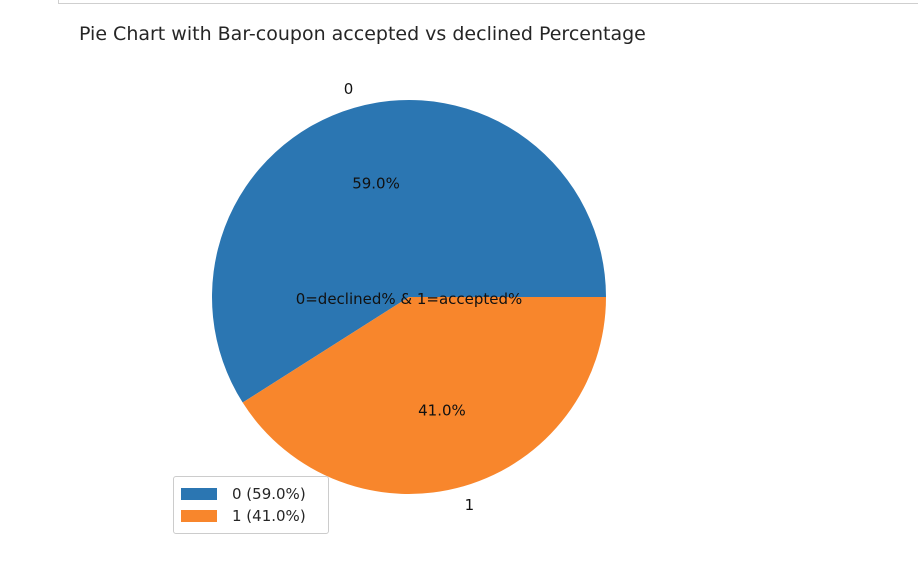 This screenshot has height=562, width=918. I want to click on pie-labels: 0 59.0% 1 41.0%, so click(409, 297).